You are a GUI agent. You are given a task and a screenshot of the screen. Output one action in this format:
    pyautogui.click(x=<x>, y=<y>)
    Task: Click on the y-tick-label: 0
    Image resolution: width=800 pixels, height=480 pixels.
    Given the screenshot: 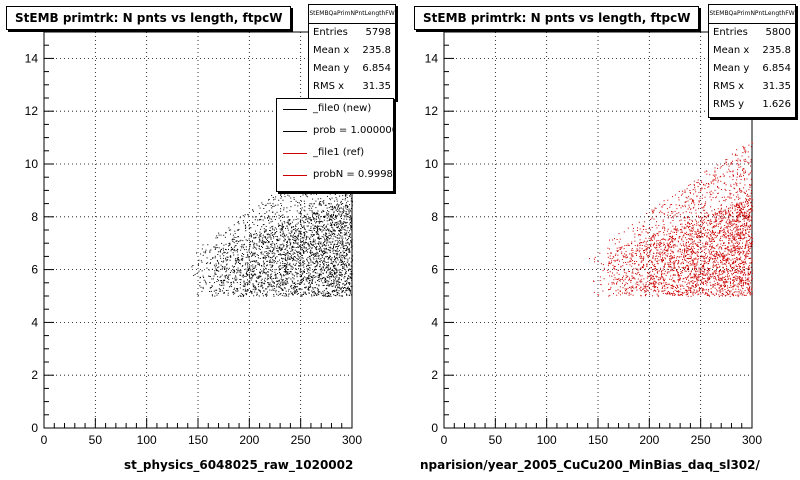 What is the action you would take?
    pyautogui.click(x=34, y=428)
    